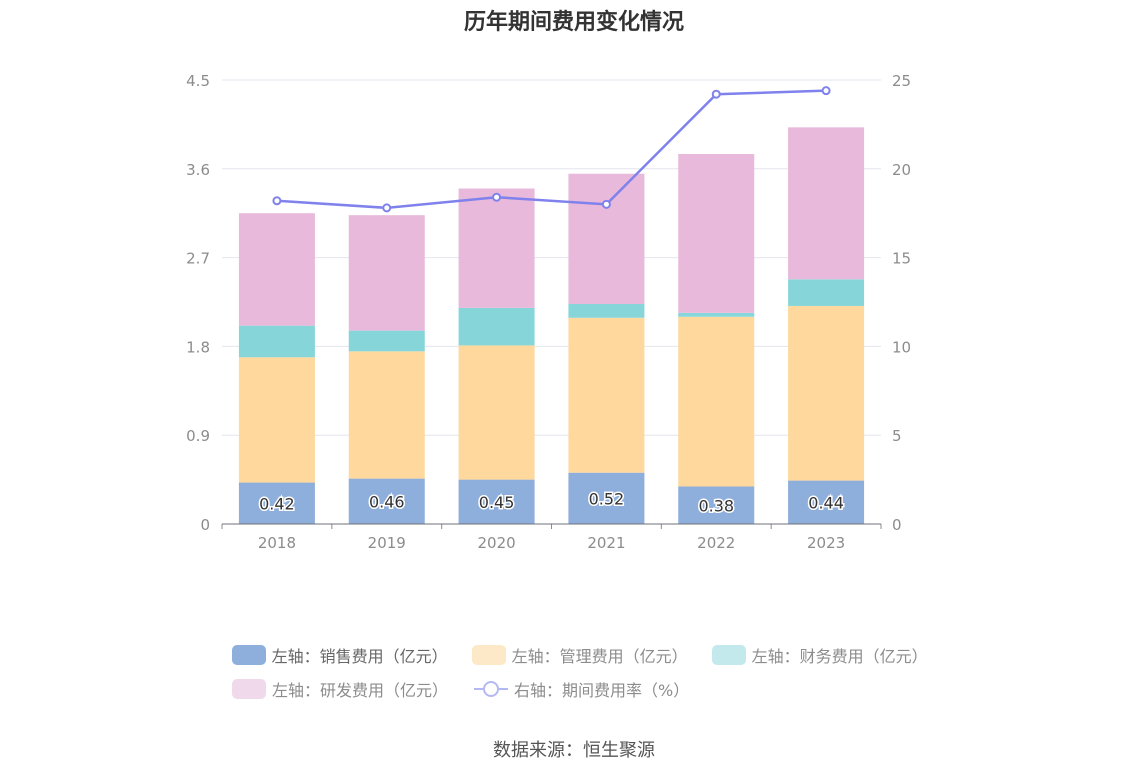 This screenshot has width=1148, height=776. Describe the element at coordinates (606, 204) in the screenshot. I see `expense-rate-point-2021` at that location.